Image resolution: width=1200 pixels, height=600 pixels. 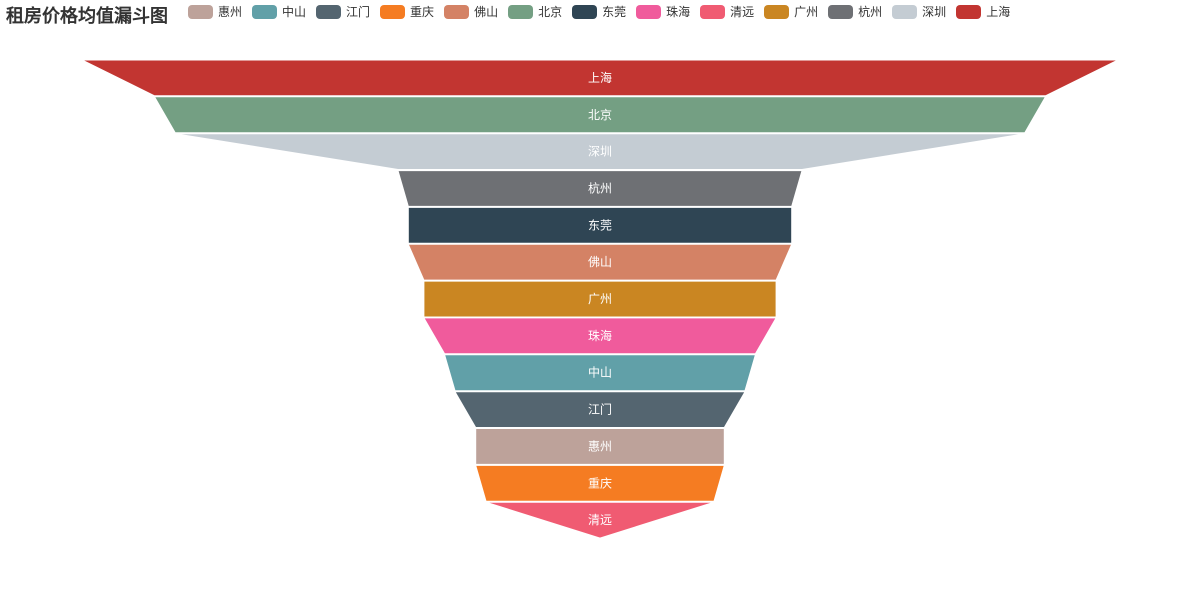 I want to click on segment-label: 广州, so click(x=600, y=299).